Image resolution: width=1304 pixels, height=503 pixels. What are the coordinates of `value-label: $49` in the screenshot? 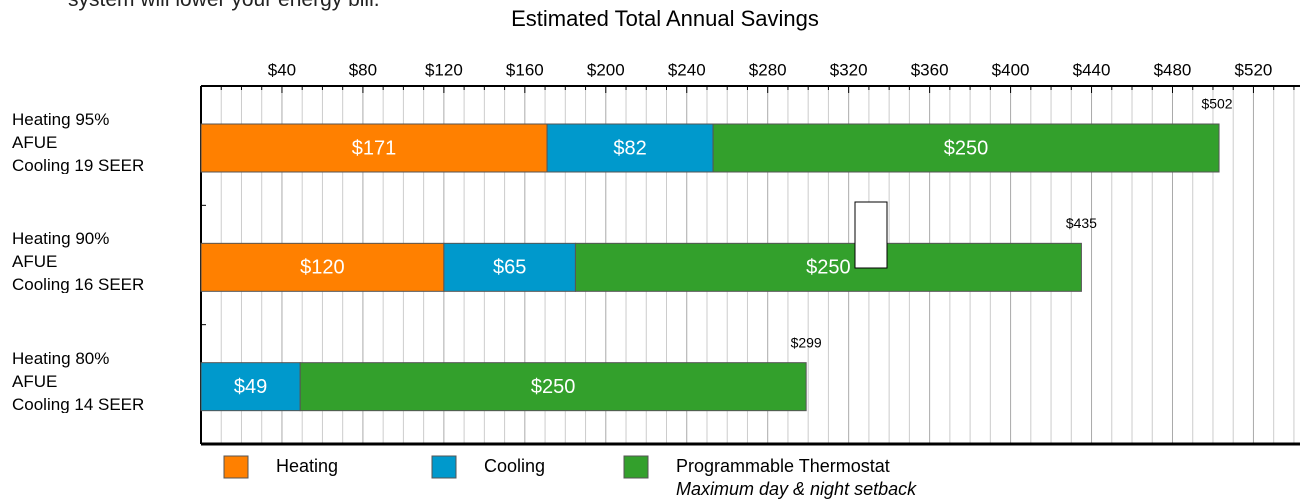 It's located at (250, 387).